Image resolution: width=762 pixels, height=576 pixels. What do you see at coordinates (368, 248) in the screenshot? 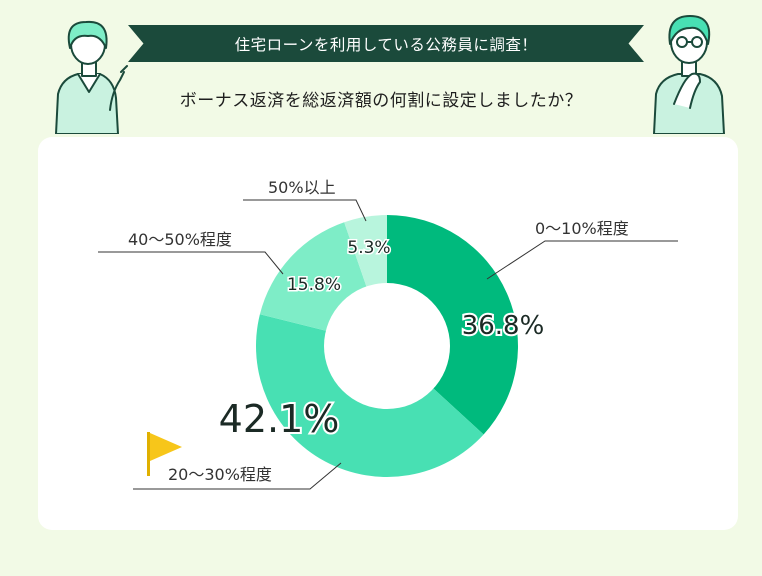
I see `value-label-3: 5.3%` at bounding box center [368, 248].